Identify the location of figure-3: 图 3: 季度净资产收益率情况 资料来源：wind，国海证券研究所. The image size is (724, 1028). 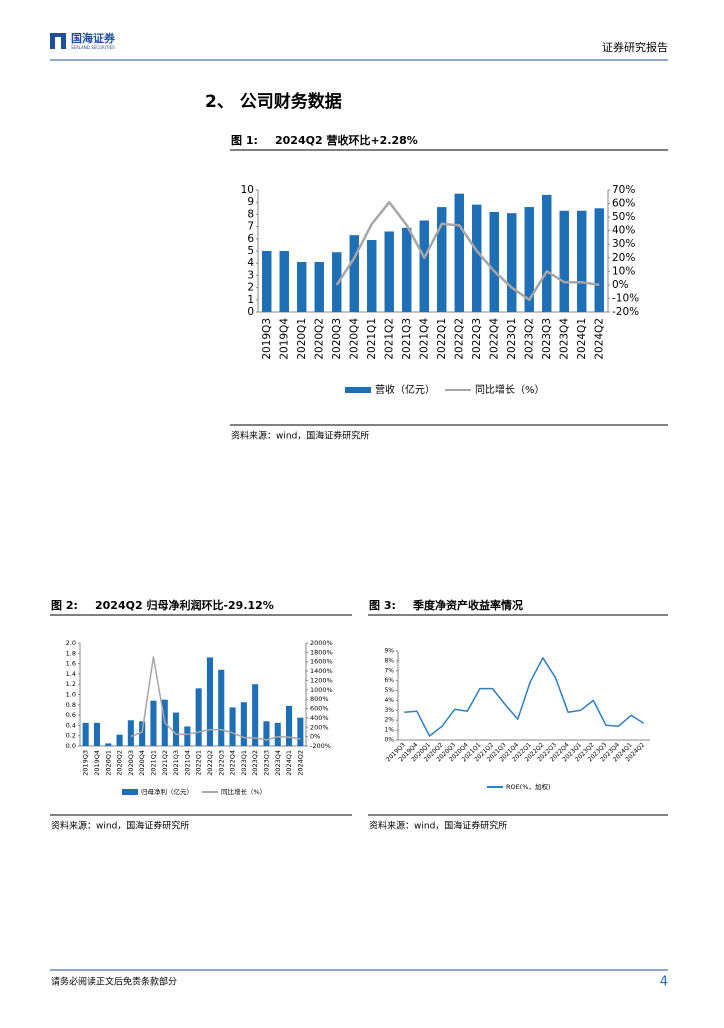
(518, 715).